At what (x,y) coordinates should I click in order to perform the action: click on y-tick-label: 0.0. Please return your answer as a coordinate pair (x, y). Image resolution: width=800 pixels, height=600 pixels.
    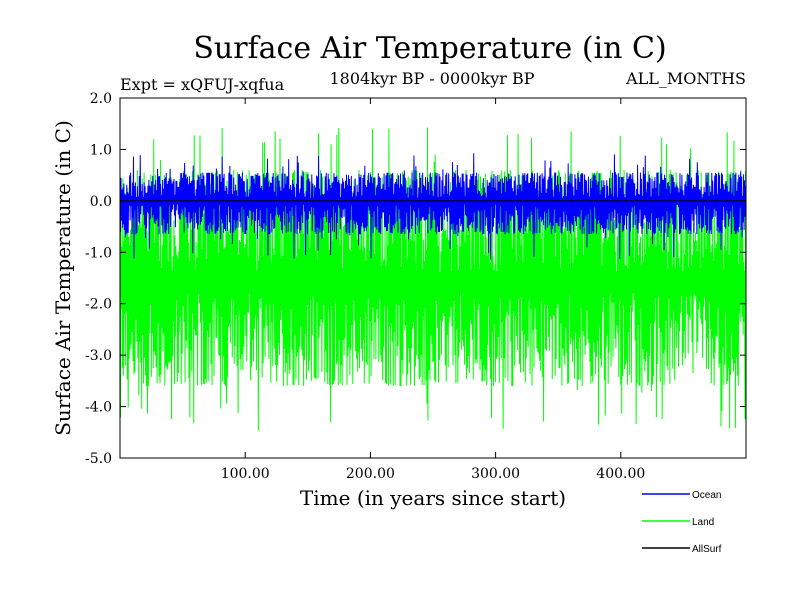
    Looking at the image, I should click on (101, 202).